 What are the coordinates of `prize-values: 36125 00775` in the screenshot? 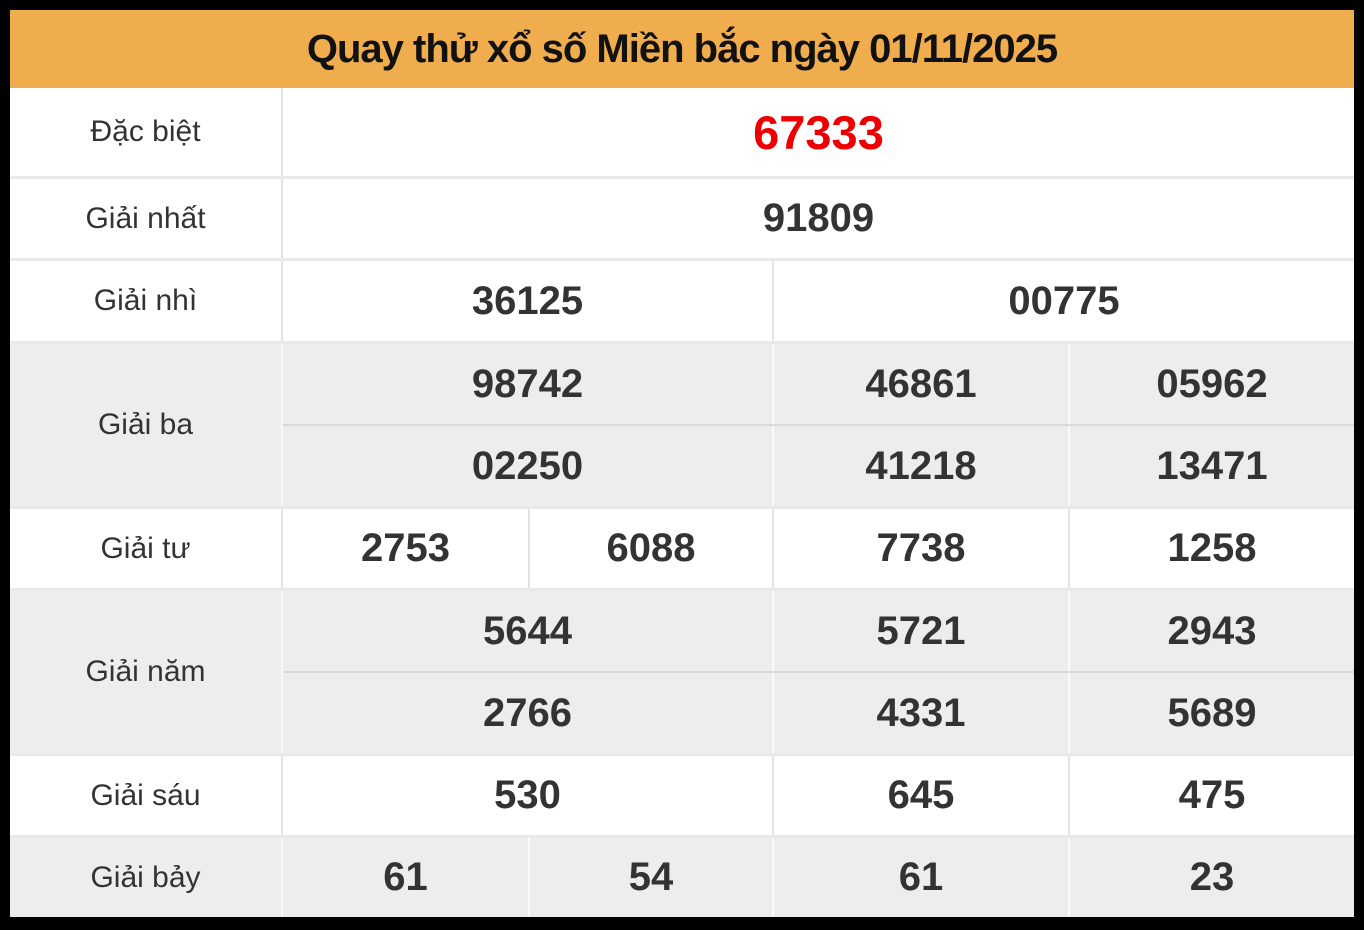 It's located at (818, 301).